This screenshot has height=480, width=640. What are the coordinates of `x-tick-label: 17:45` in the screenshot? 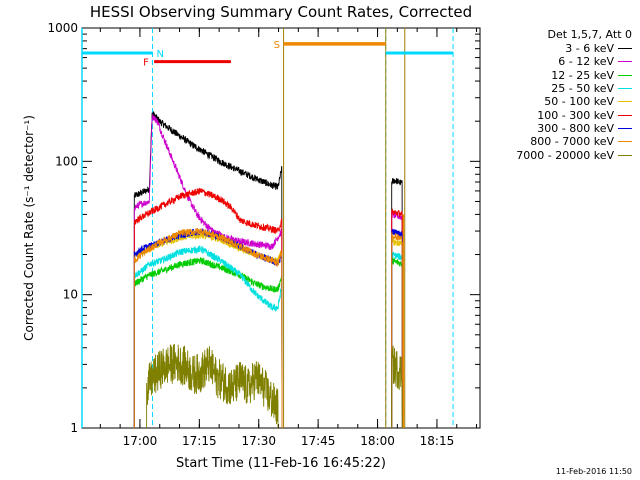 It's located at (318, 441).